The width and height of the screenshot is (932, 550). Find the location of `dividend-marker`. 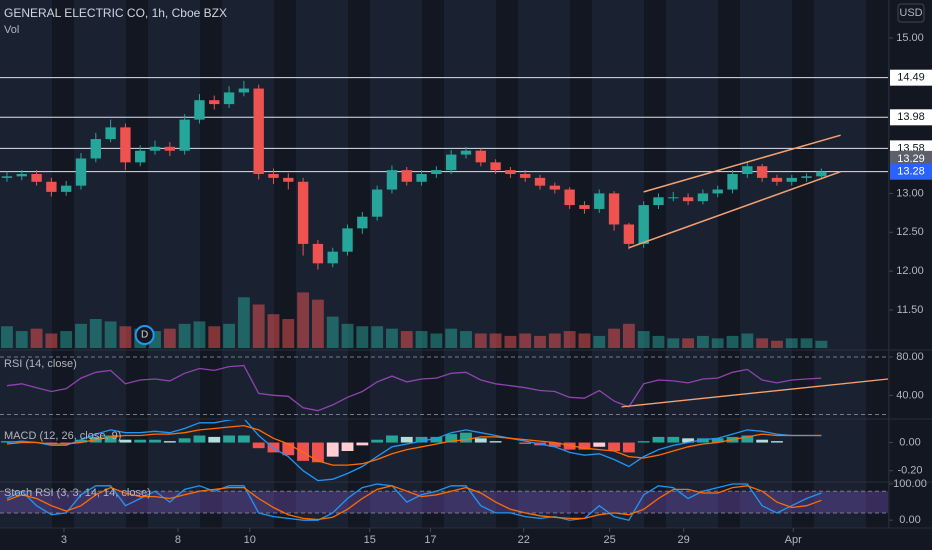

dividend-marker is located at coordinates (144, 335).